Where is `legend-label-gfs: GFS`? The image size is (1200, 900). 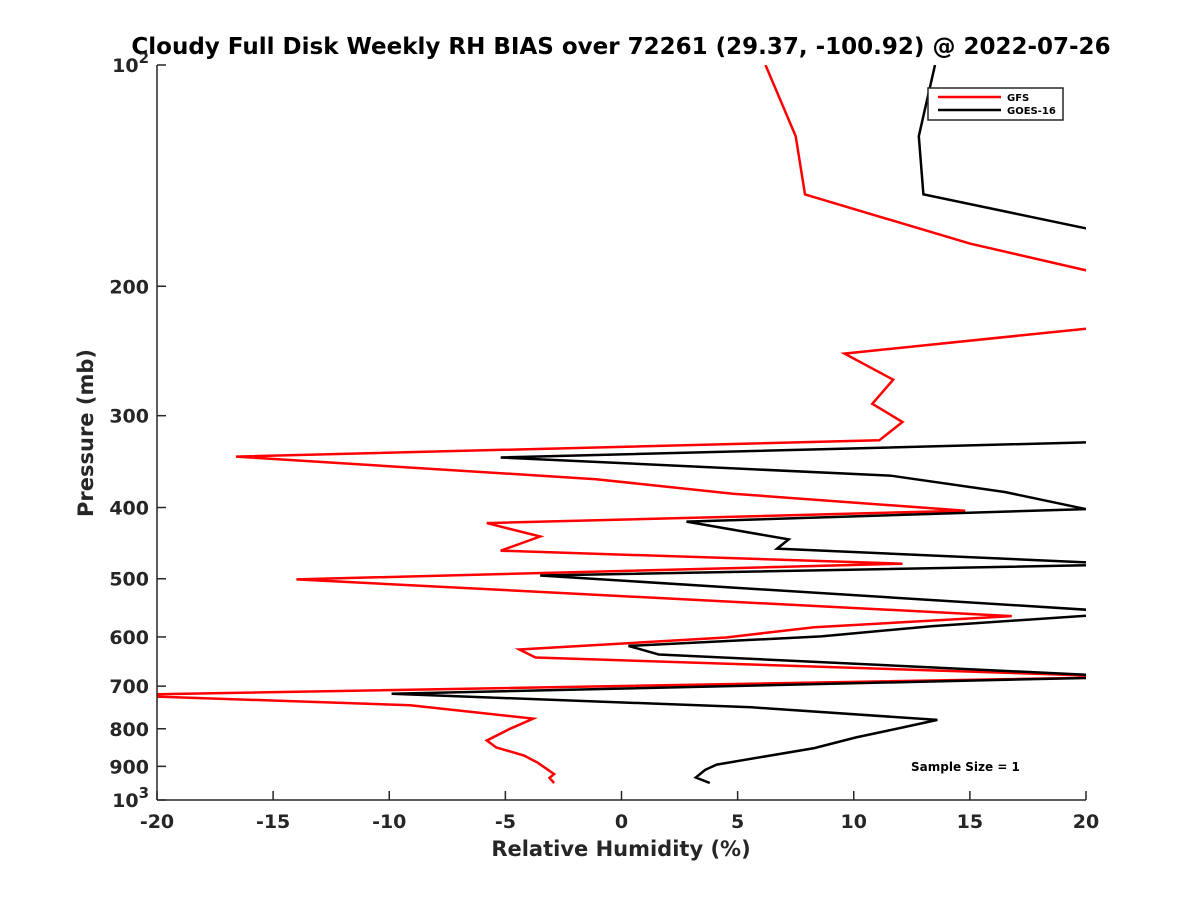 legend-label-gfs: GFS is located at coordinates (1018, 98).